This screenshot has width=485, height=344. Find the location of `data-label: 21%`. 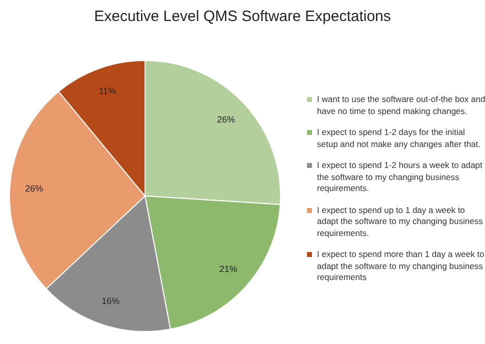

data-label: 21% is located at coordinates (228, 269).